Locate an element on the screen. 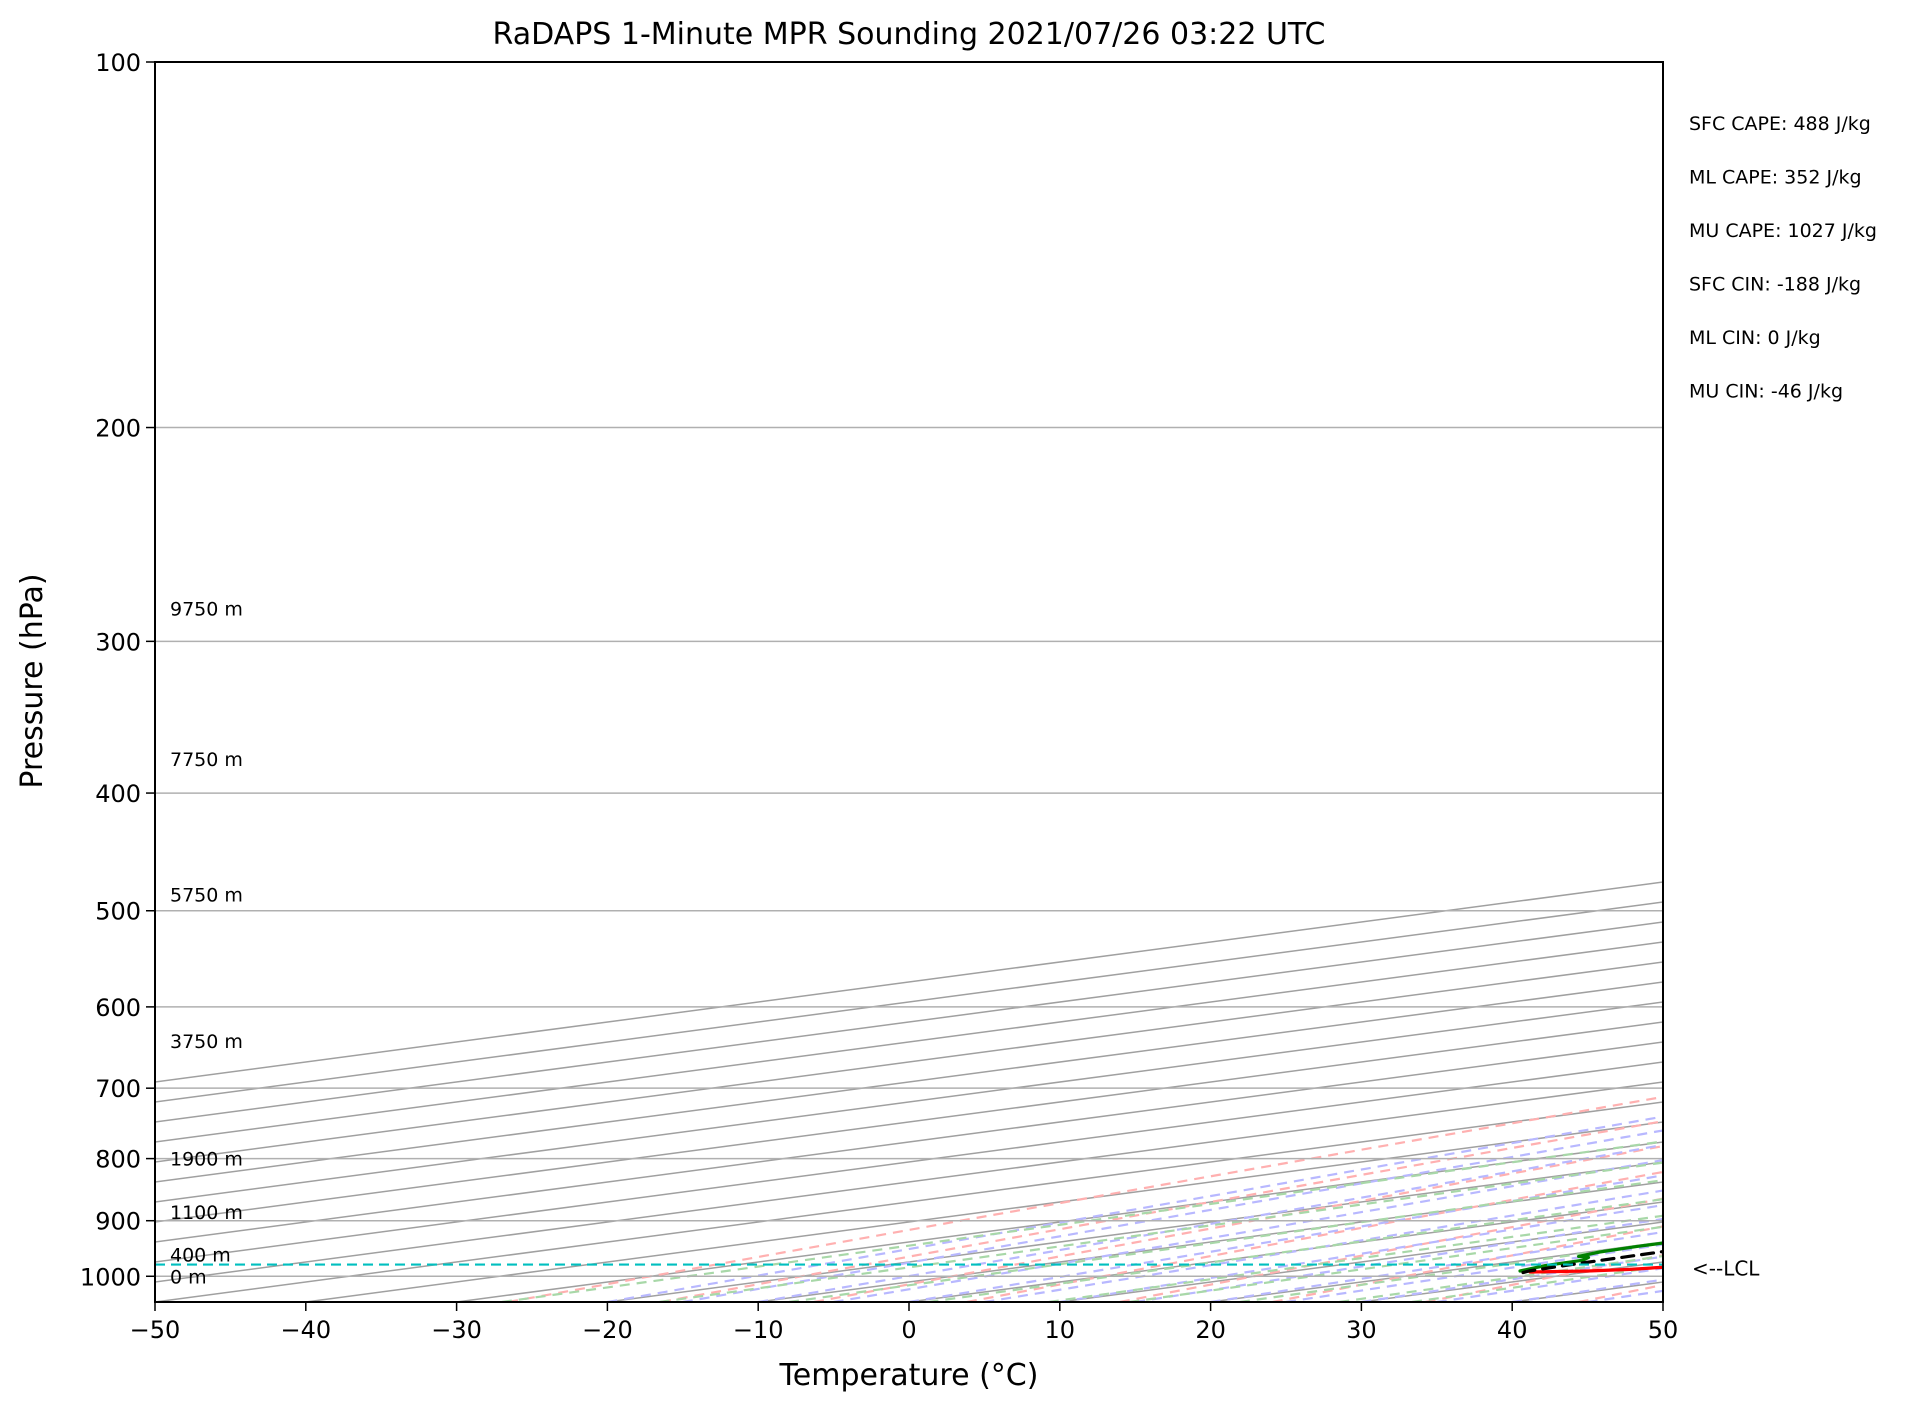 The height and width of the screenshot is (1406, 1918). stability-annotation: MU CAPE: 1027 J/kg is located at coordinates (1783, 231).